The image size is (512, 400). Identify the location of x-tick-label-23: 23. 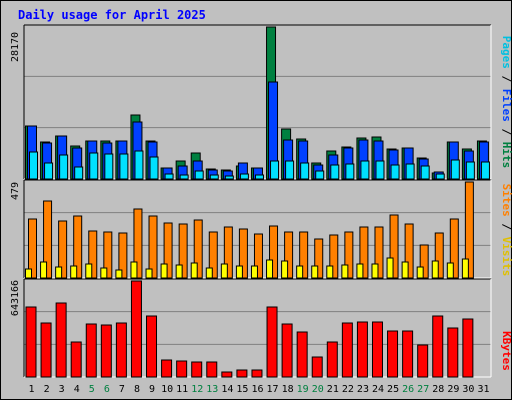
(363, 389).